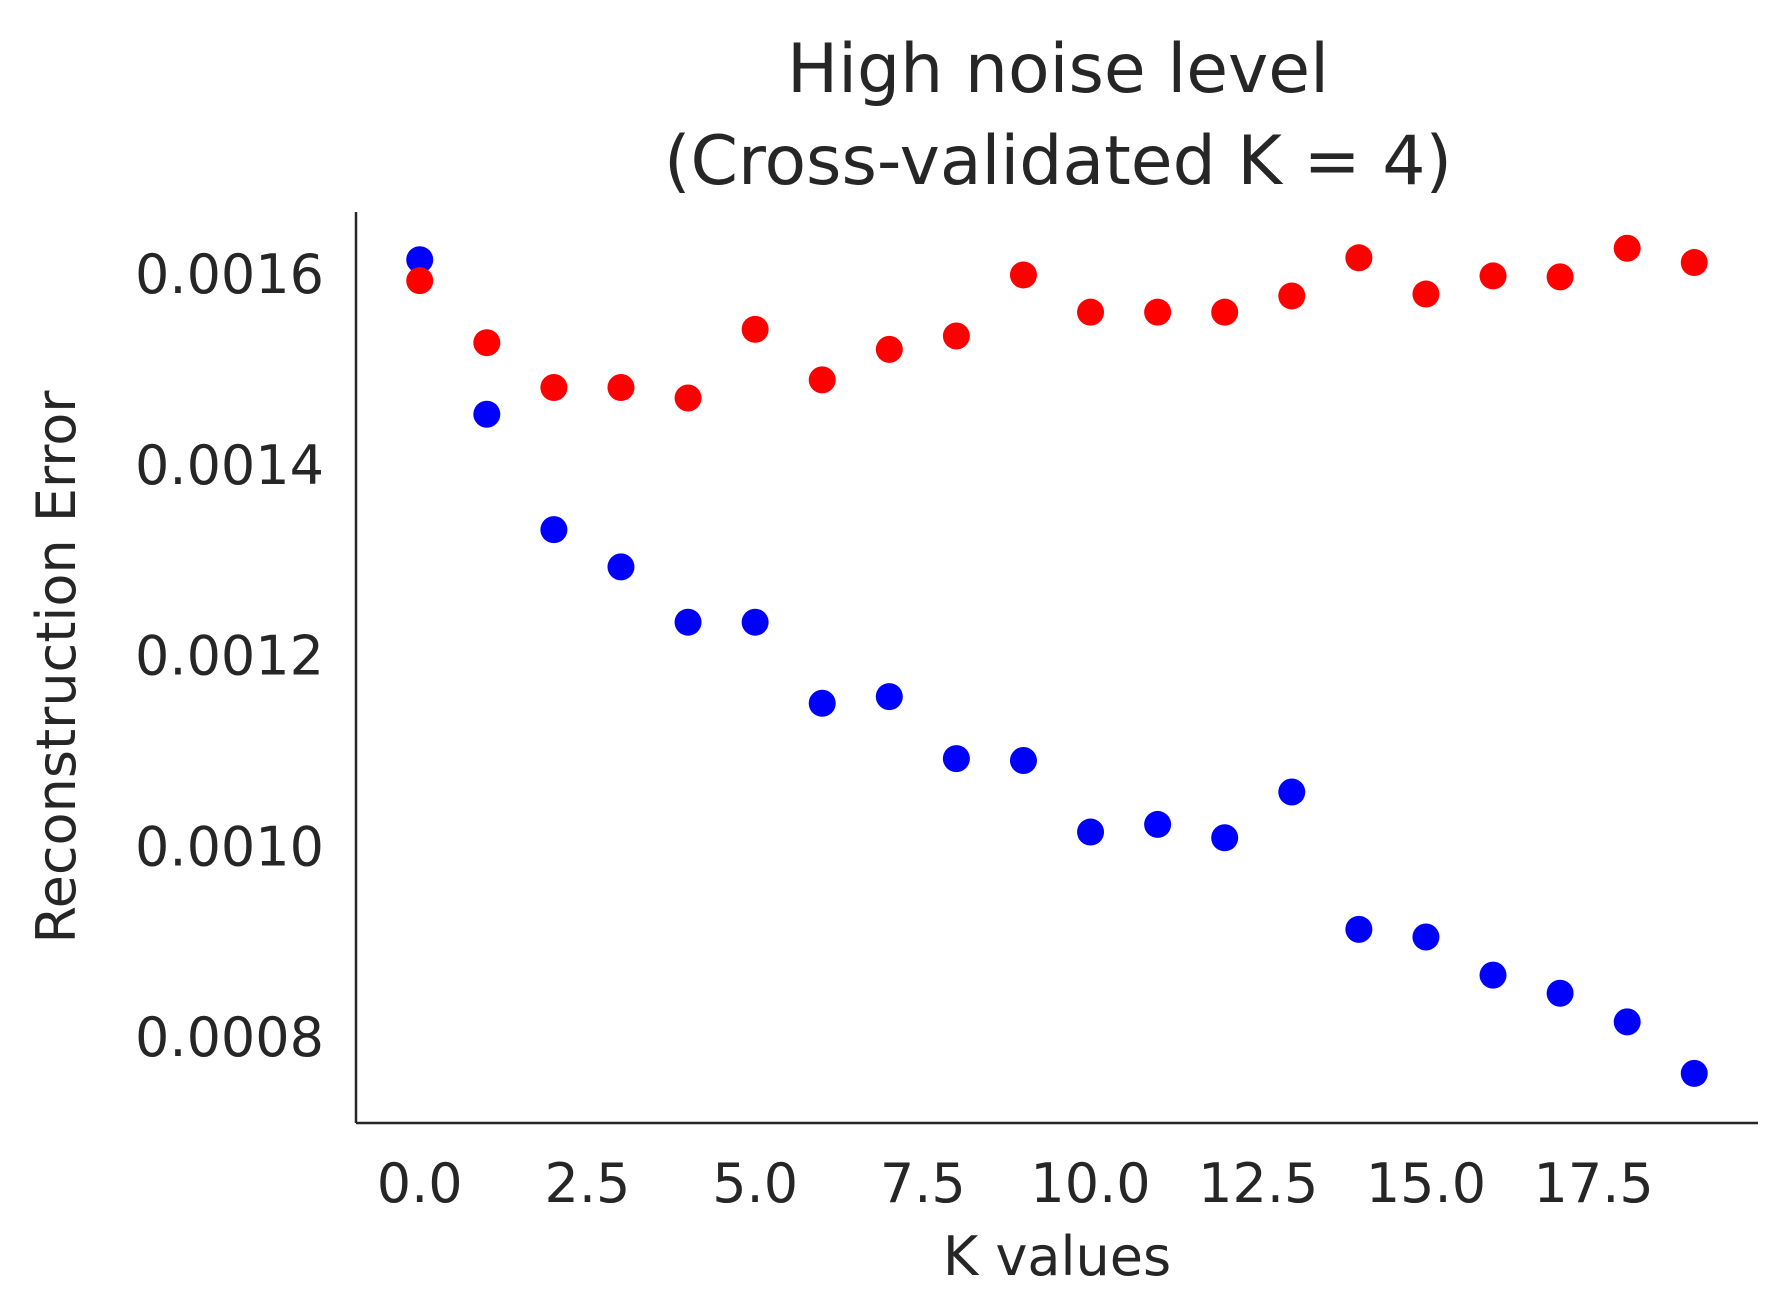  I want to click on y-axis-label: Reconstruction Error, so click(56, 667).